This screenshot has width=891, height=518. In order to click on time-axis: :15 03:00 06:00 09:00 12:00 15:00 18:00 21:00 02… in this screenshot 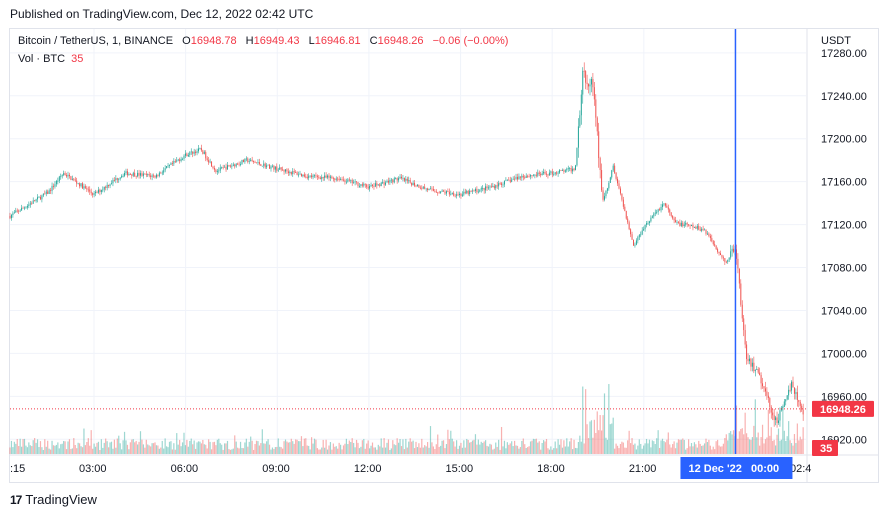, I will do `click(410, 469)`.